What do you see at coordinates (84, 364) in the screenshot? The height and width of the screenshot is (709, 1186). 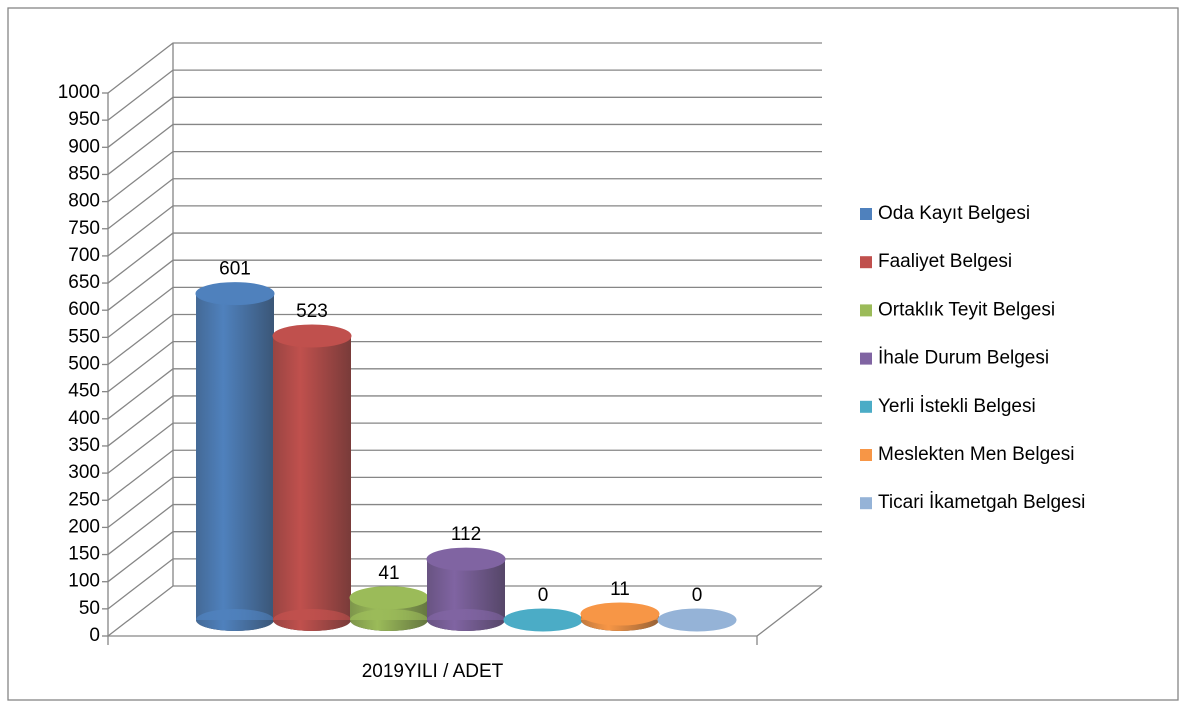 I see `y-tick-label: 500` at bounding box center [84, 364].